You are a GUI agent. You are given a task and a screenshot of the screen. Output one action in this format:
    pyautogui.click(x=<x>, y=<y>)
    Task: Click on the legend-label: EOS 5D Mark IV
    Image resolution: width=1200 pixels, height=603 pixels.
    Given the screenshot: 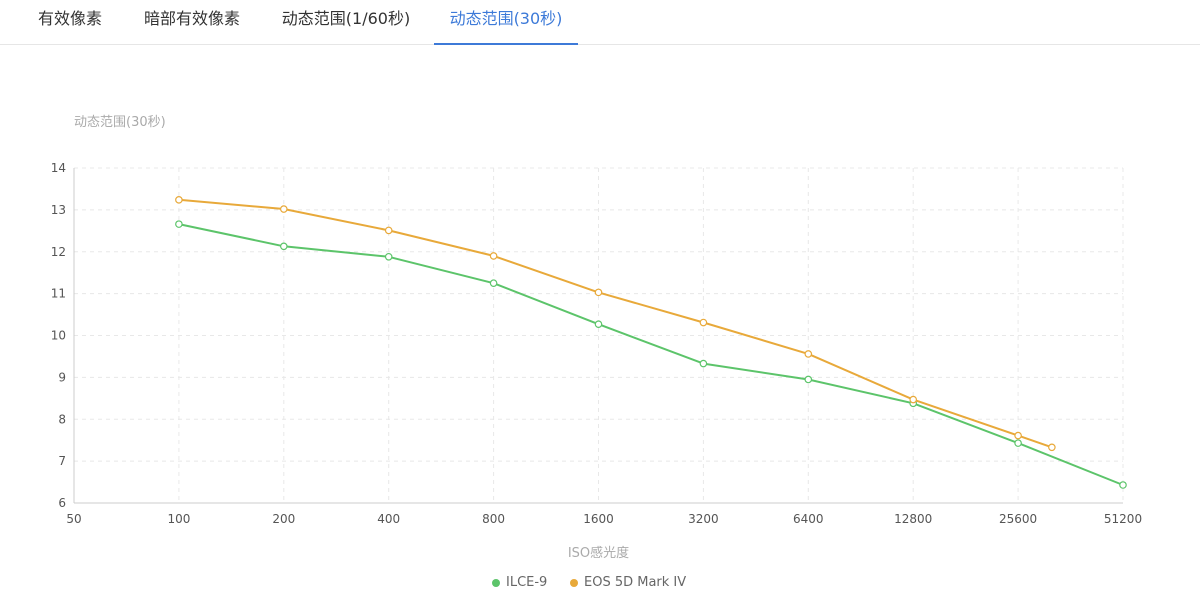 What is the action you would take?
    pyautogui.click(x=635, y=582)
    